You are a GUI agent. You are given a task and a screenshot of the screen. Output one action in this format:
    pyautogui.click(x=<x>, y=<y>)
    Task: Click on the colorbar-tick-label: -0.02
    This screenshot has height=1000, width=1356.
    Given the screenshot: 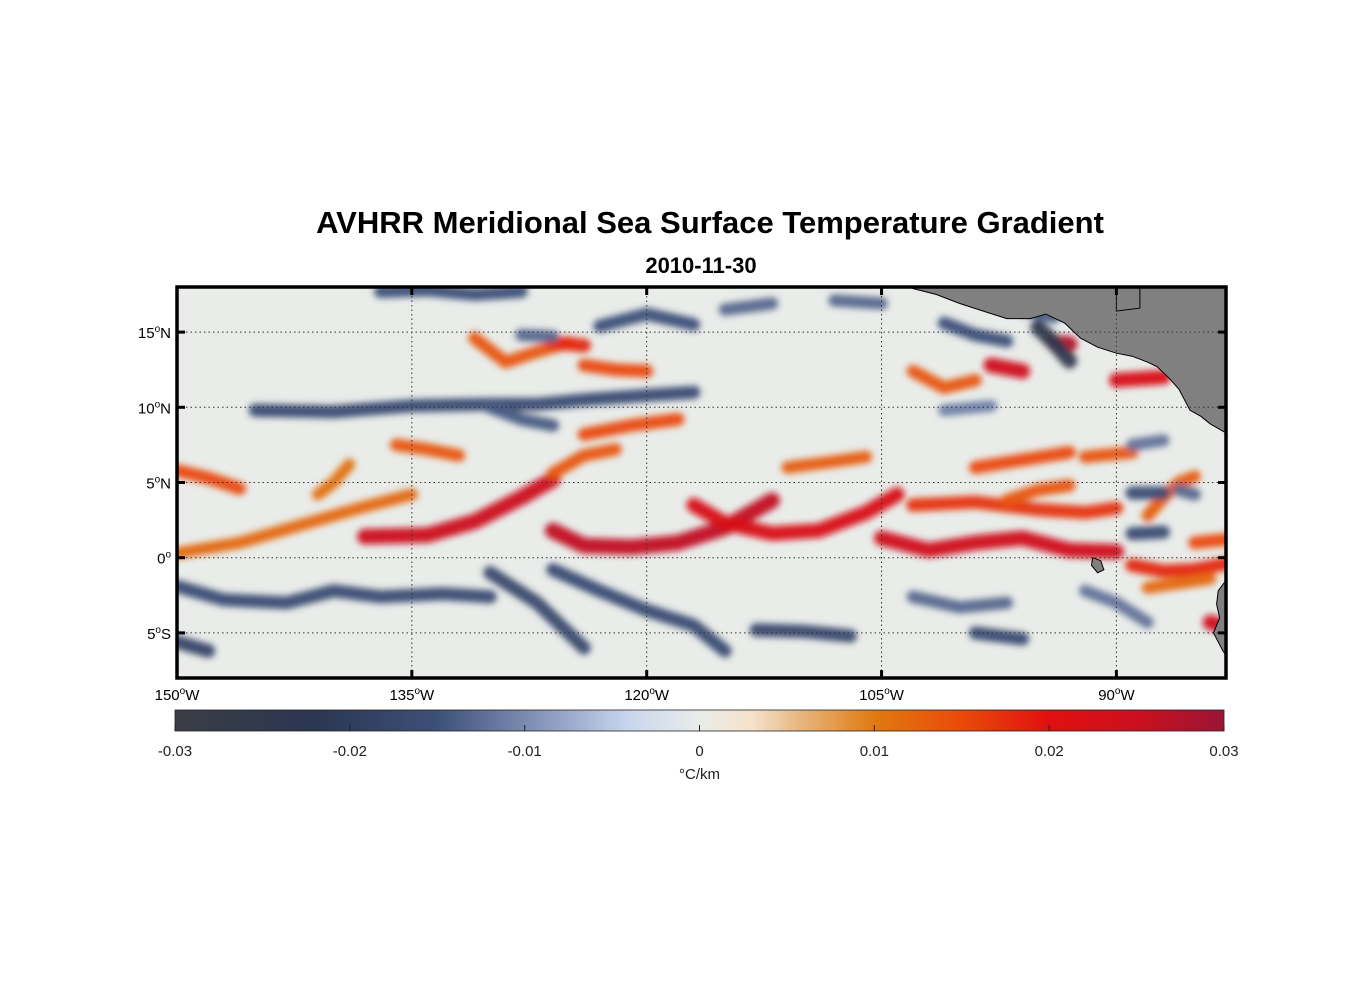 What is the action you would take?
    pyautogui.click(x=350, y=751)
    